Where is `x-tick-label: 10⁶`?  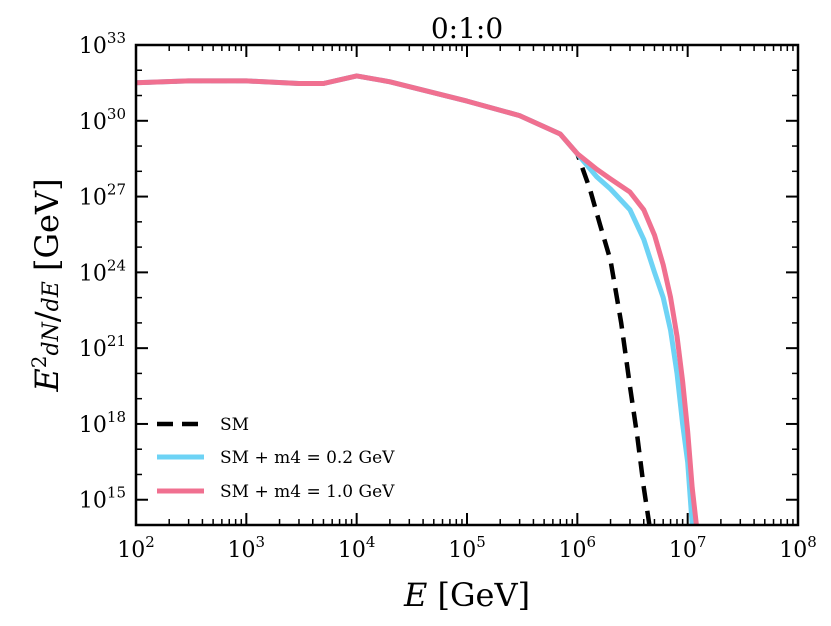 x-tick-label: 10⁶ is located at coordinates (578, 548).